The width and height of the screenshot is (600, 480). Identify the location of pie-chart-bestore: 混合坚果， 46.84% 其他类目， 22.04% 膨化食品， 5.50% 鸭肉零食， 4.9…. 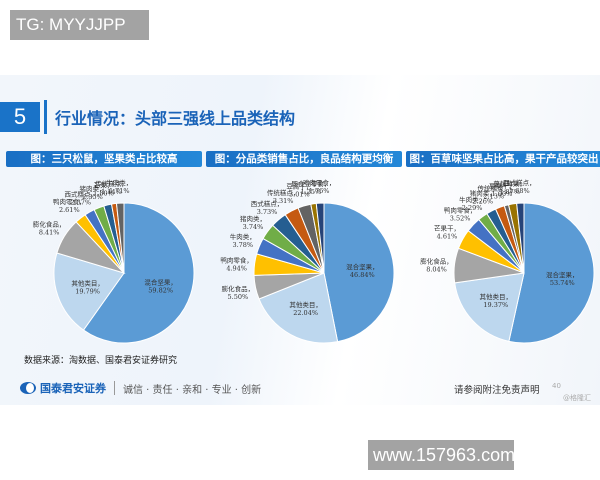
(307, 261).